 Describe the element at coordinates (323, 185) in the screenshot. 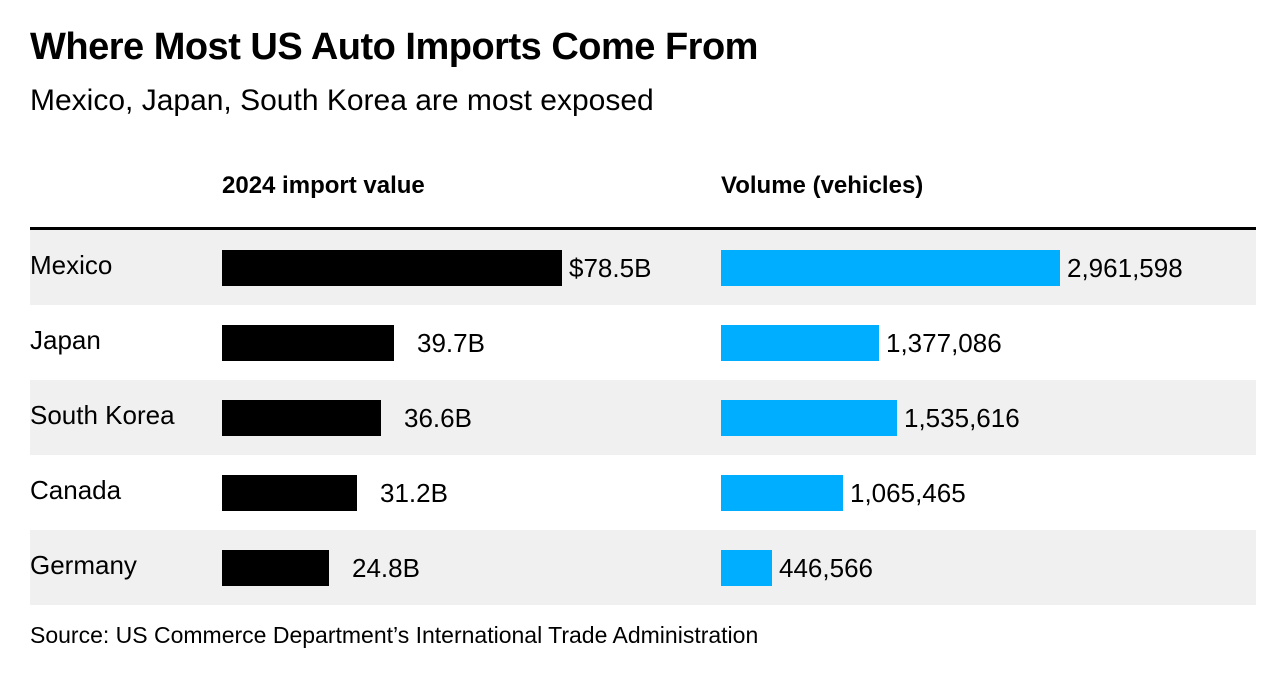

I see `column-header-import-value: 2024 import value` at that location.